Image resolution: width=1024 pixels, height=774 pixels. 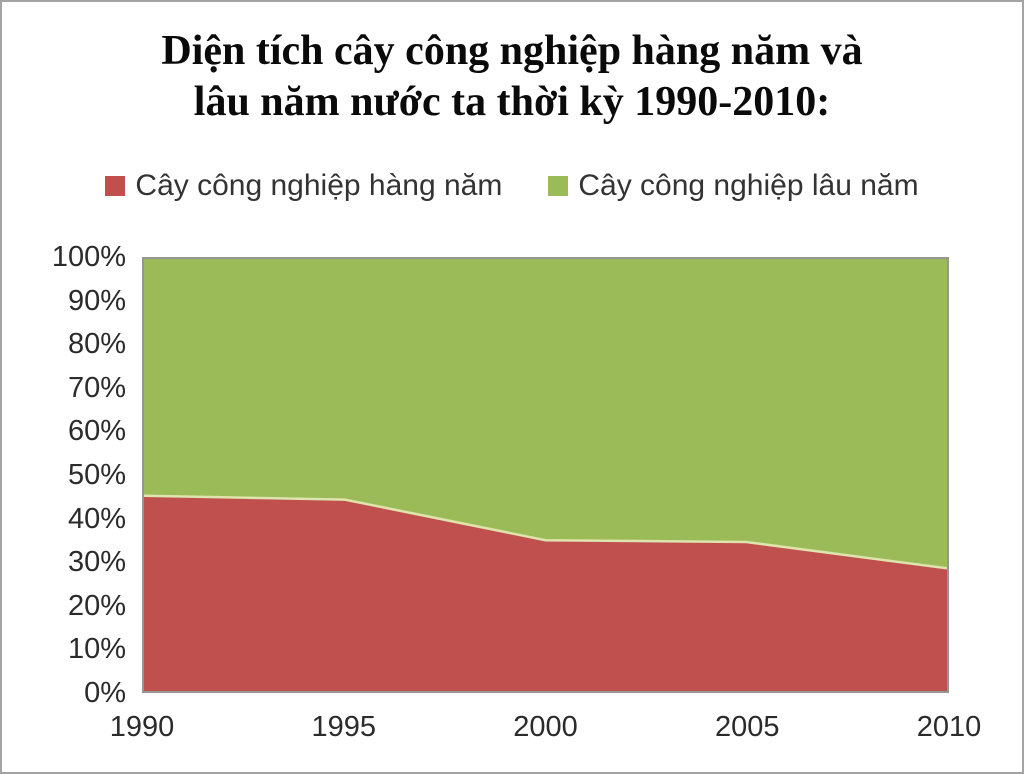 I want to click on y-axis-tick-label: 30%, so click(x=96, y=562).